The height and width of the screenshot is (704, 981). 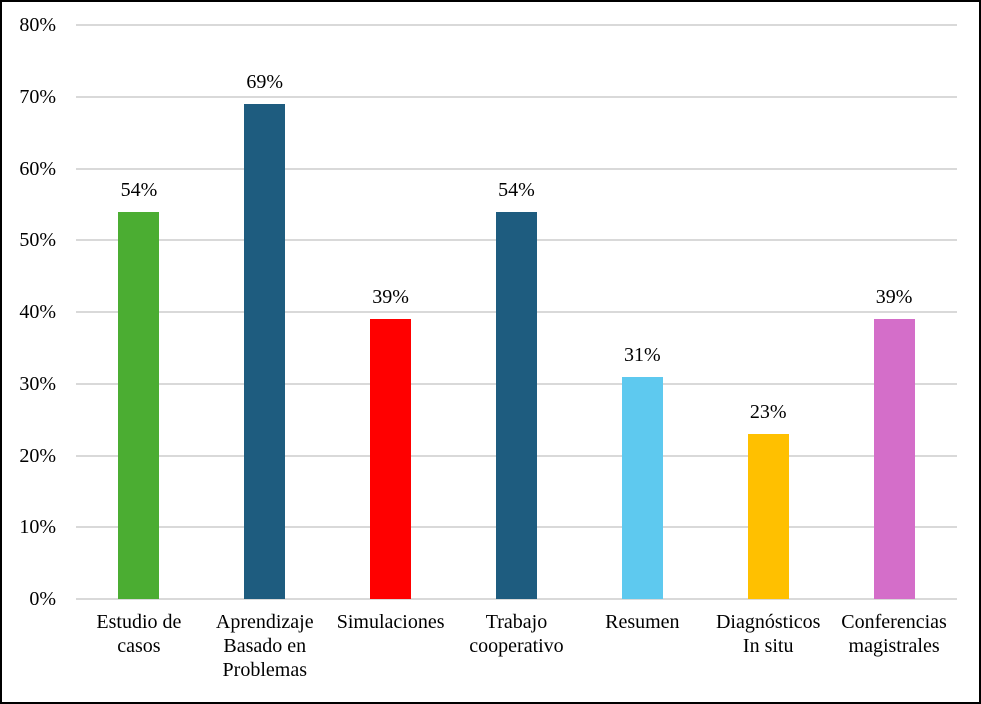 I want to click on bar-diagnosticos-in-situ, so click(x=768, y=516).